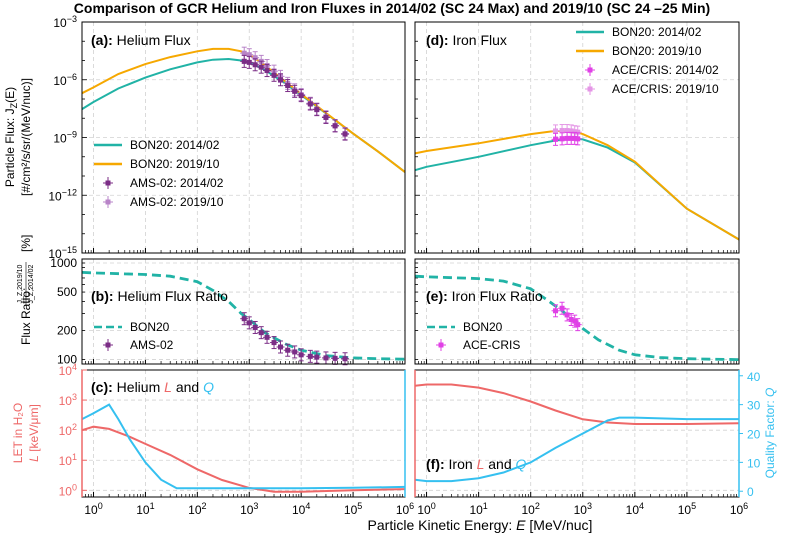 The height and width of the screenshot is (537, 785). I want to click on panel-b-ylabel-unit: [%], so click(26, 243).